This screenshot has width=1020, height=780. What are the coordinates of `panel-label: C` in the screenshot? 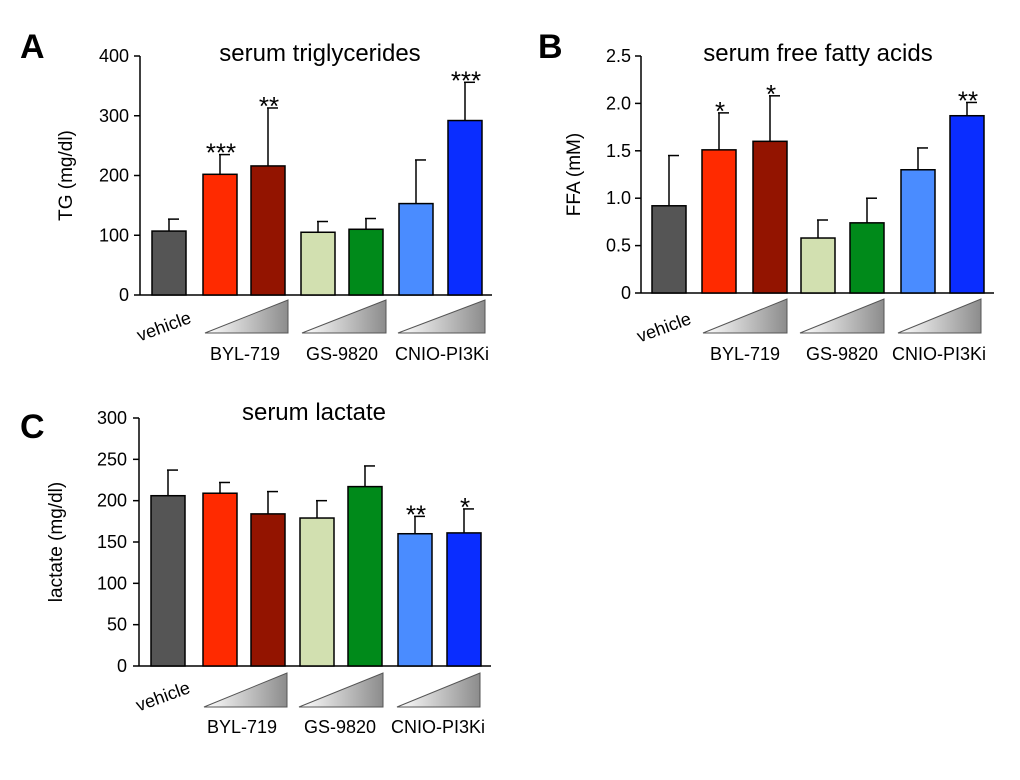 It's located at (32, 427).